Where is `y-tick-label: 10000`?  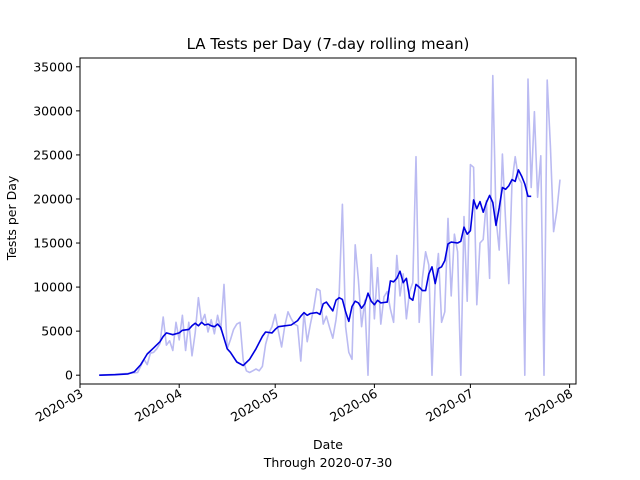
y-tick-label: 10000 is located at coordinates (53, 287).